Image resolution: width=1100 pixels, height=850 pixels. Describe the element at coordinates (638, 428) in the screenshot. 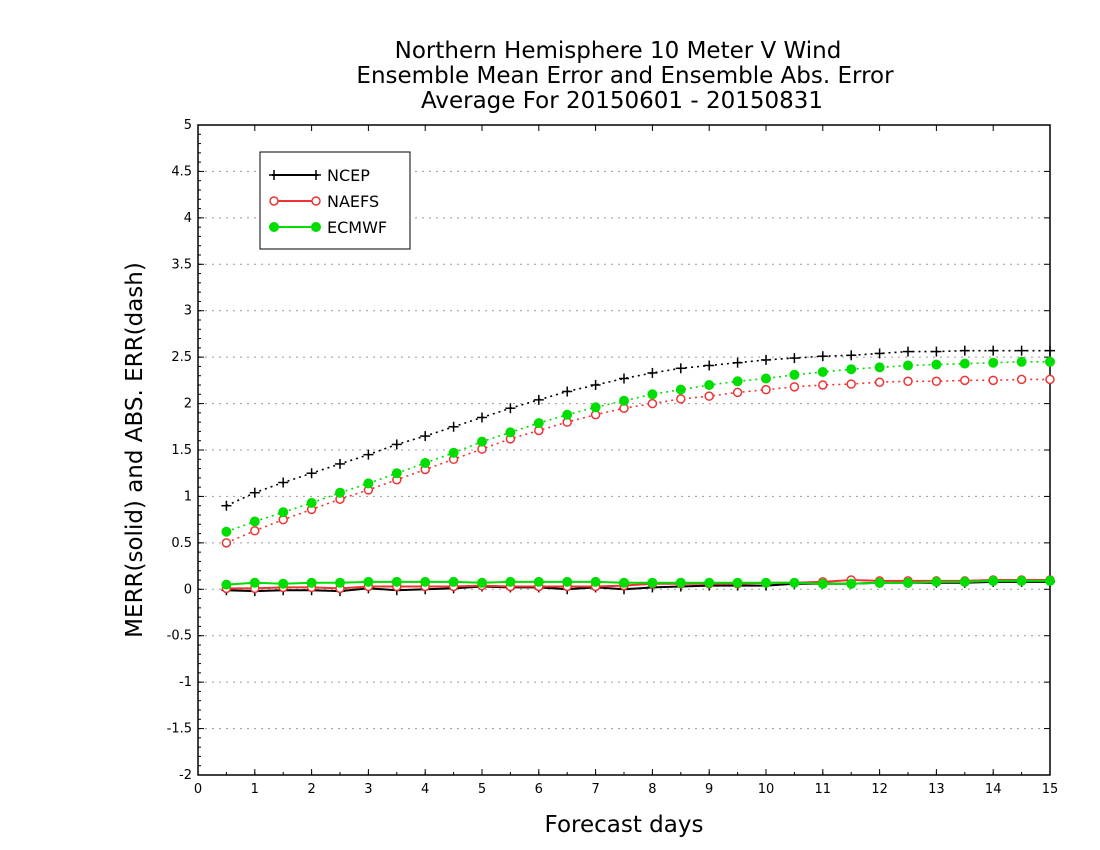

I see `abs-err-line-ncep` at that location.